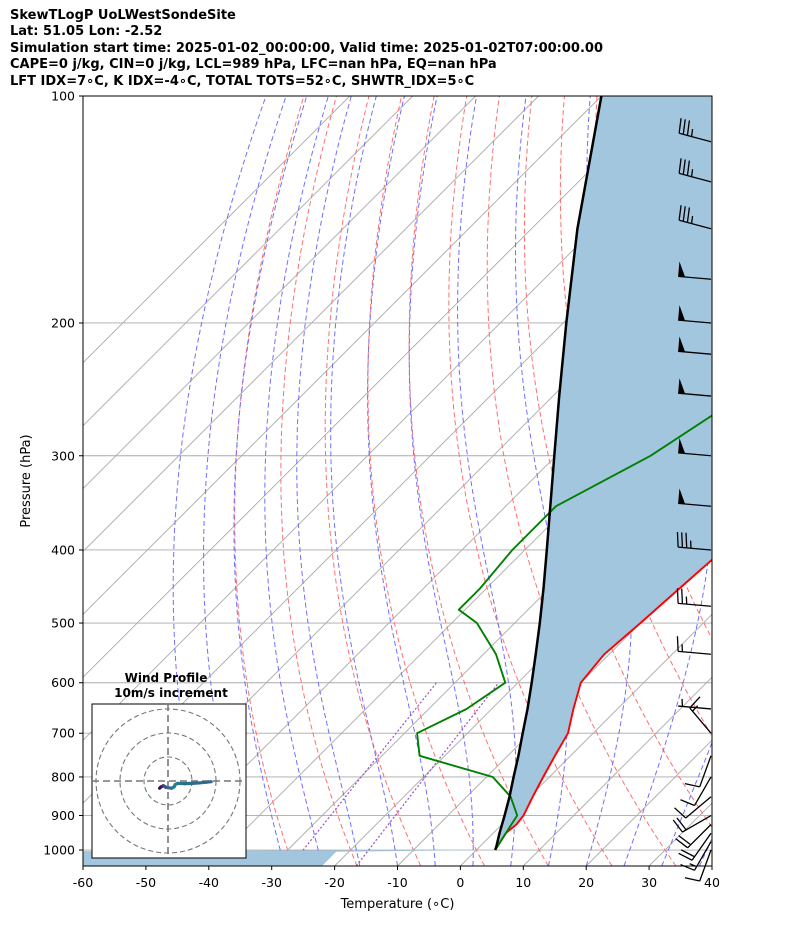 Image resolution: width=794 pixels, height=937 pixels. Describe the element at coordinates (86, 32) in the screenshot. I see `location-line: Lat: 51.05 Lon: -2.52` at that location.